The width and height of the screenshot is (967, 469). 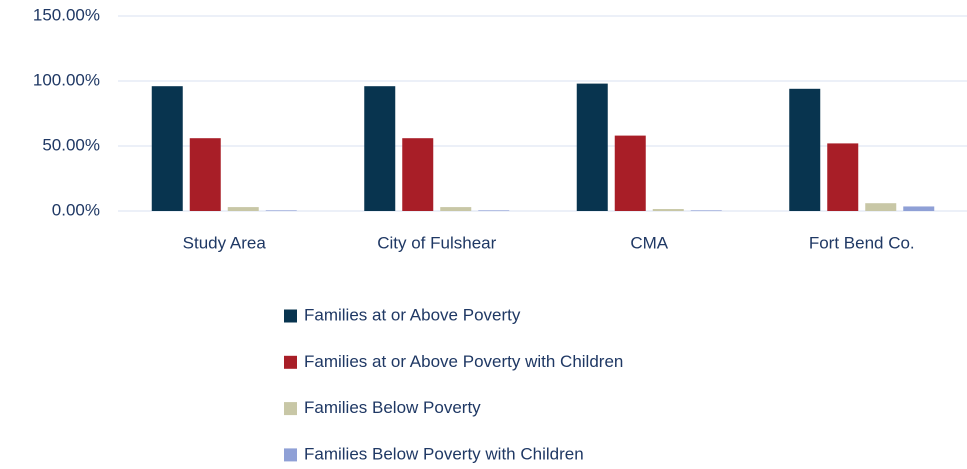 I want to click on x-tick-label: City of Fulshear, so click(x=436, y=242).